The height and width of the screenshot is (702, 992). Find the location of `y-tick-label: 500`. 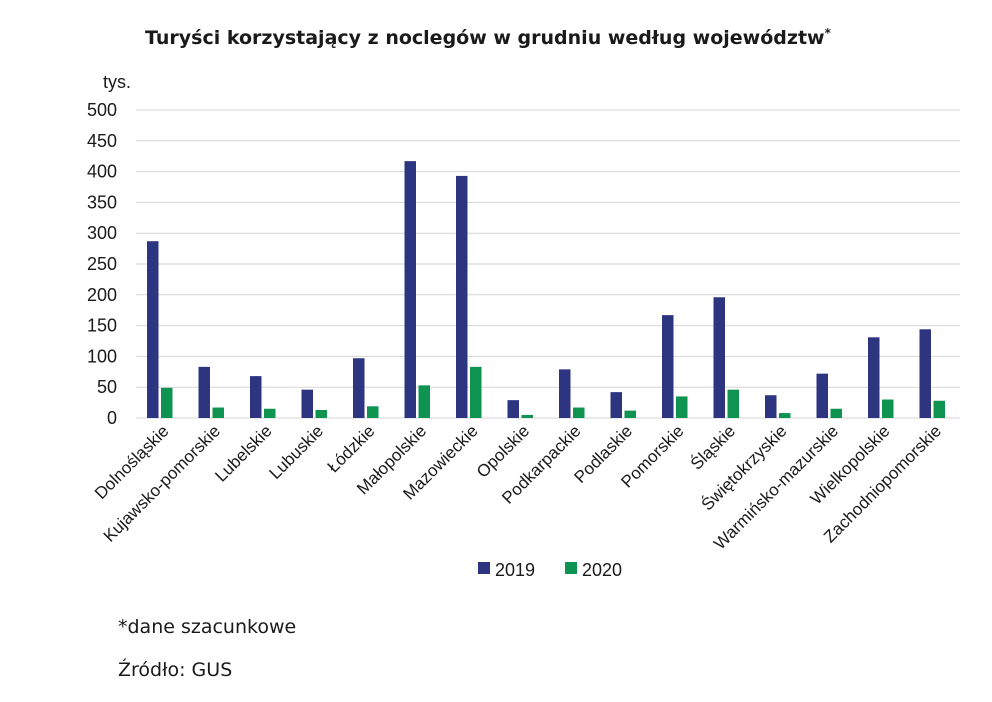

y-tick-label: 500 is located at coordinates (102, 110).